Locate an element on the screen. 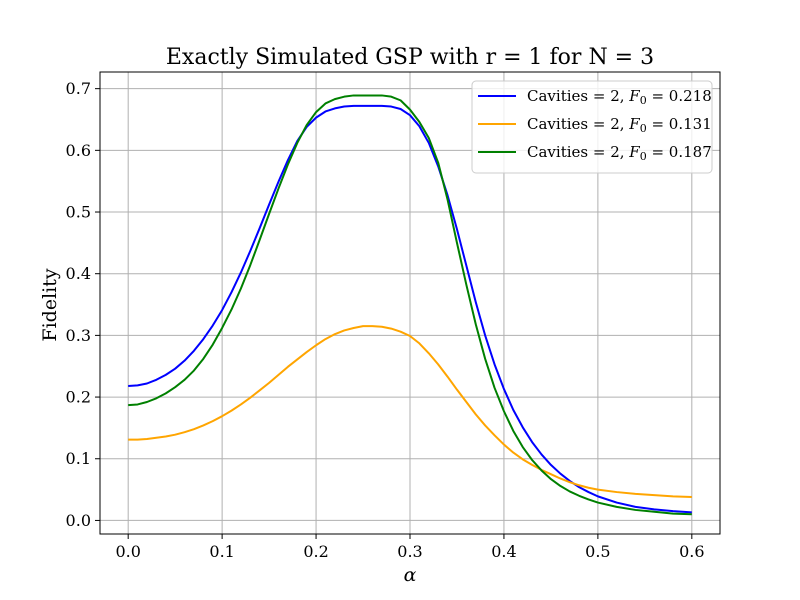 Image resolution: width=800 pixels, height=600 pixels. x-tick-label: 0.6 is located at coordinates (691, 551).